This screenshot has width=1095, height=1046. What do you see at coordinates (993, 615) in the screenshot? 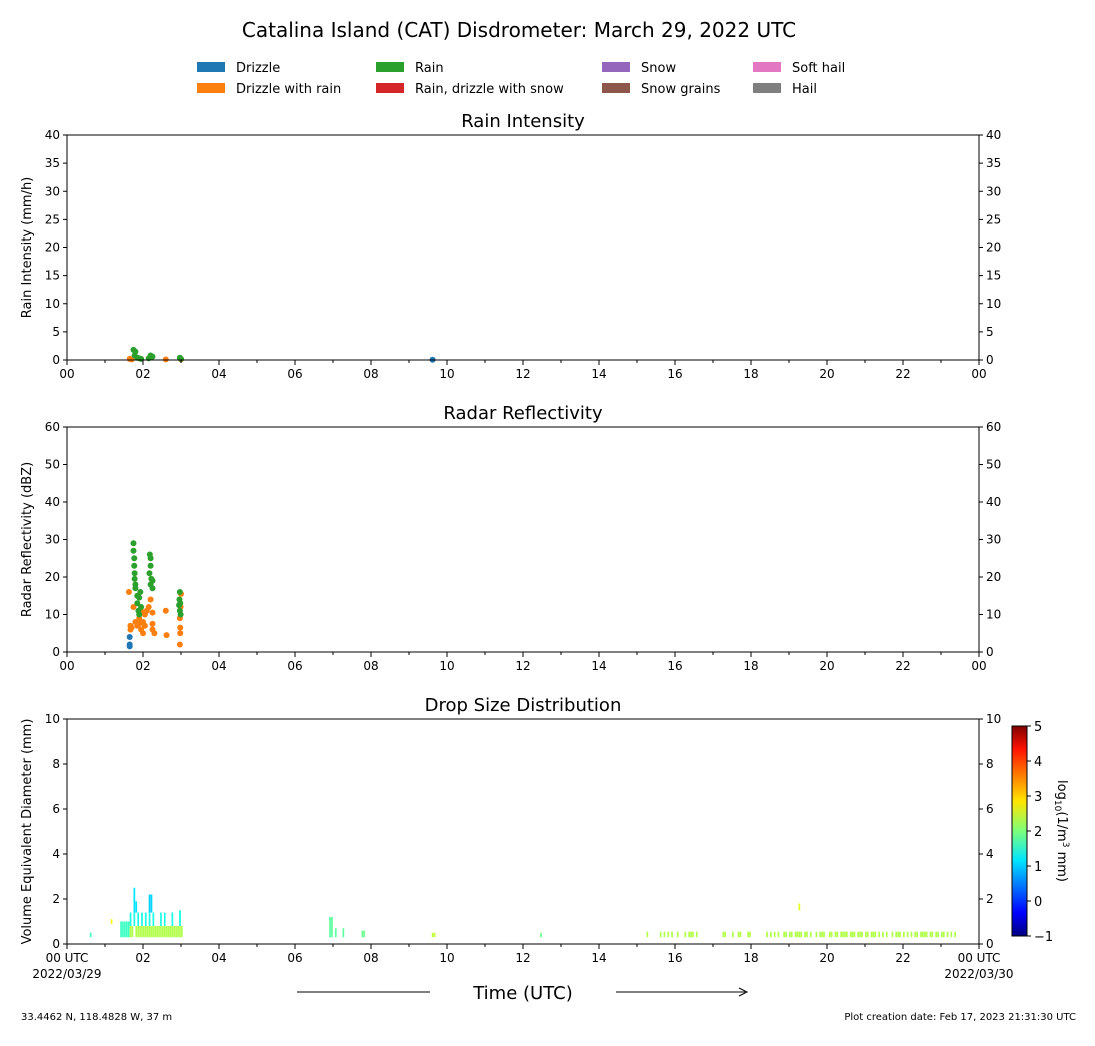
I see `y-tick-label-right: 10` at bounding box center [993, 615].